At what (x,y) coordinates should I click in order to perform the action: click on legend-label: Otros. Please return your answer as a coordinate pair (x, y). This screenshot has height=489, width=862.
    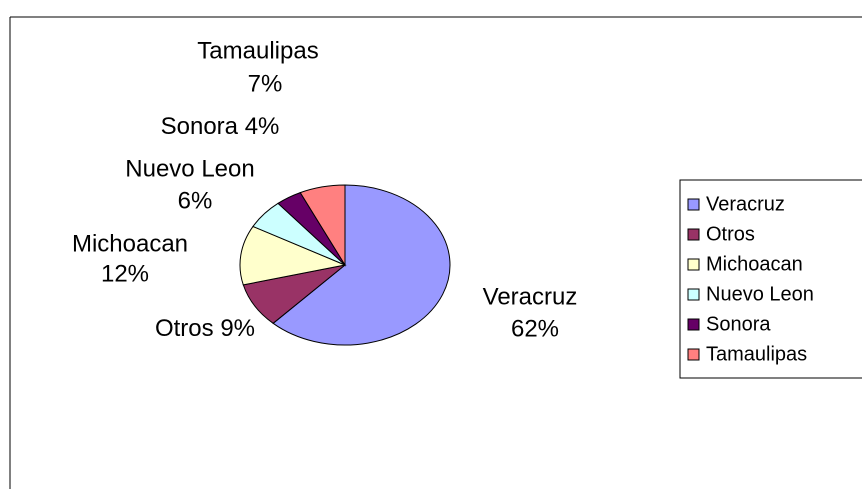
    Looking at the image, I should click on (730, 234).